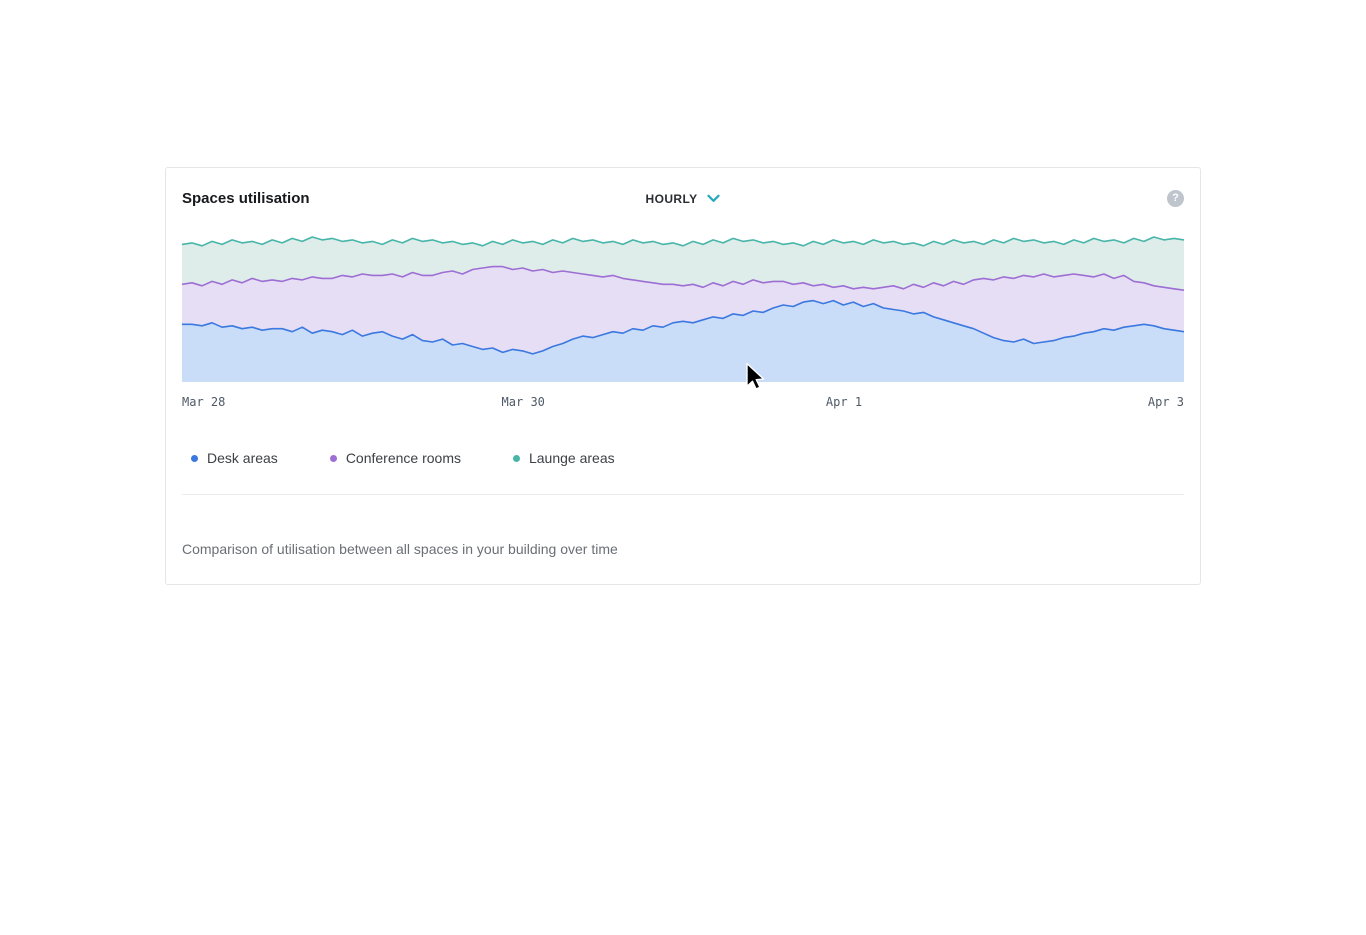 This screenshot has width=1366, height=935. I want to click on series-line-launge-areas, so click(683, 241).